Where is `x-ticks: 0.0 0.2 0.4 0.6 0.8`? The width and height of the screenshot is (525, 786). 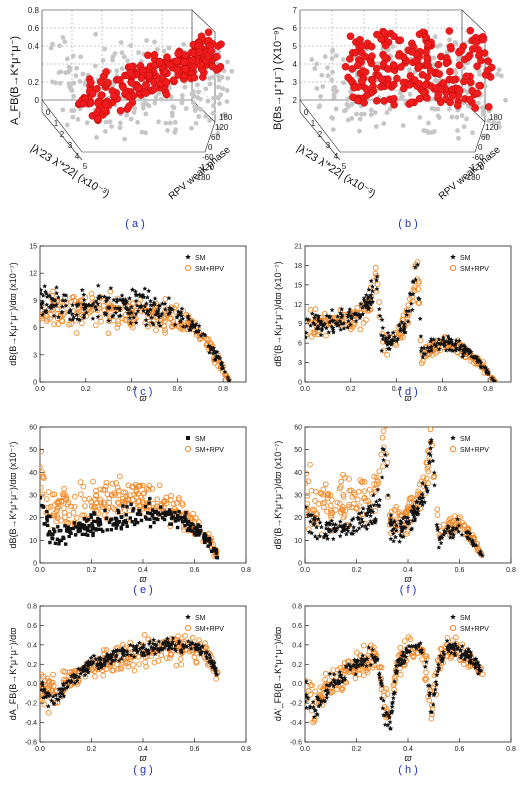 x-ticks: 0.0 0.2 0.4 0.6 0.8 is located at coordinates (143, 745).